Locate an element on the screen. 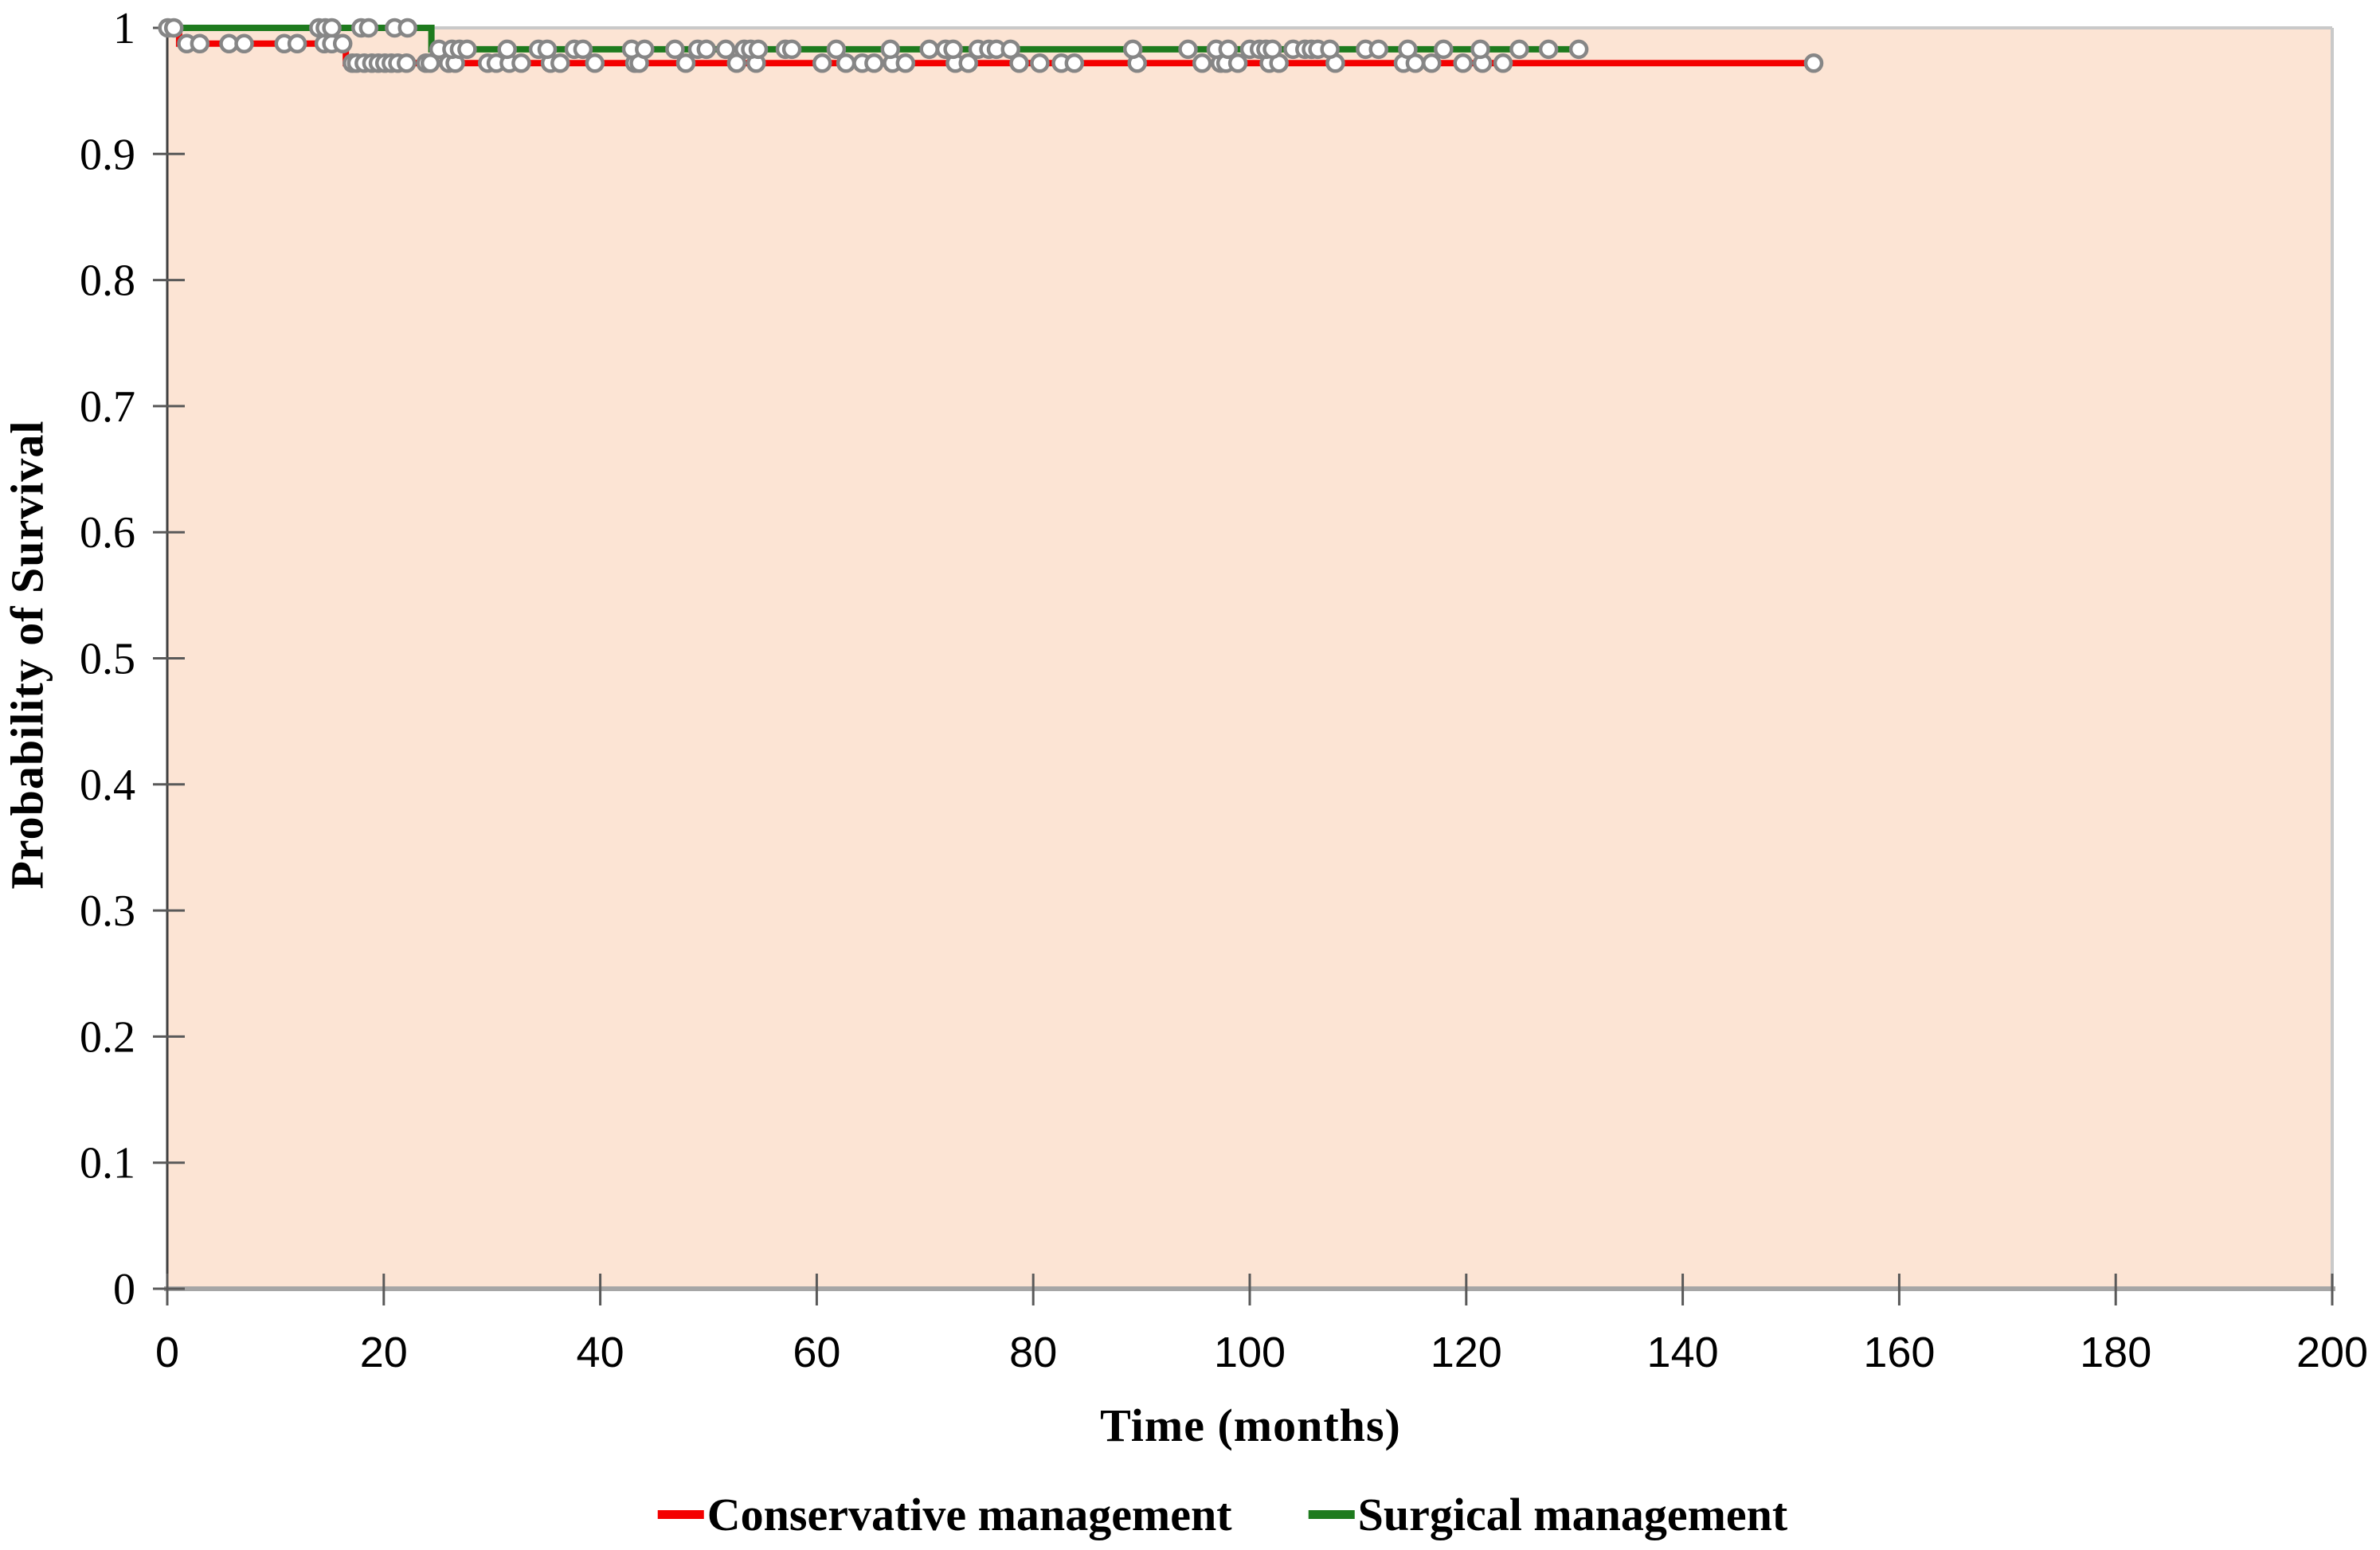 Image resolution: width=2380 pixels, height=1550 pixels. legend-label-conservative: Conservative management is located at coordinates (970, 1514).